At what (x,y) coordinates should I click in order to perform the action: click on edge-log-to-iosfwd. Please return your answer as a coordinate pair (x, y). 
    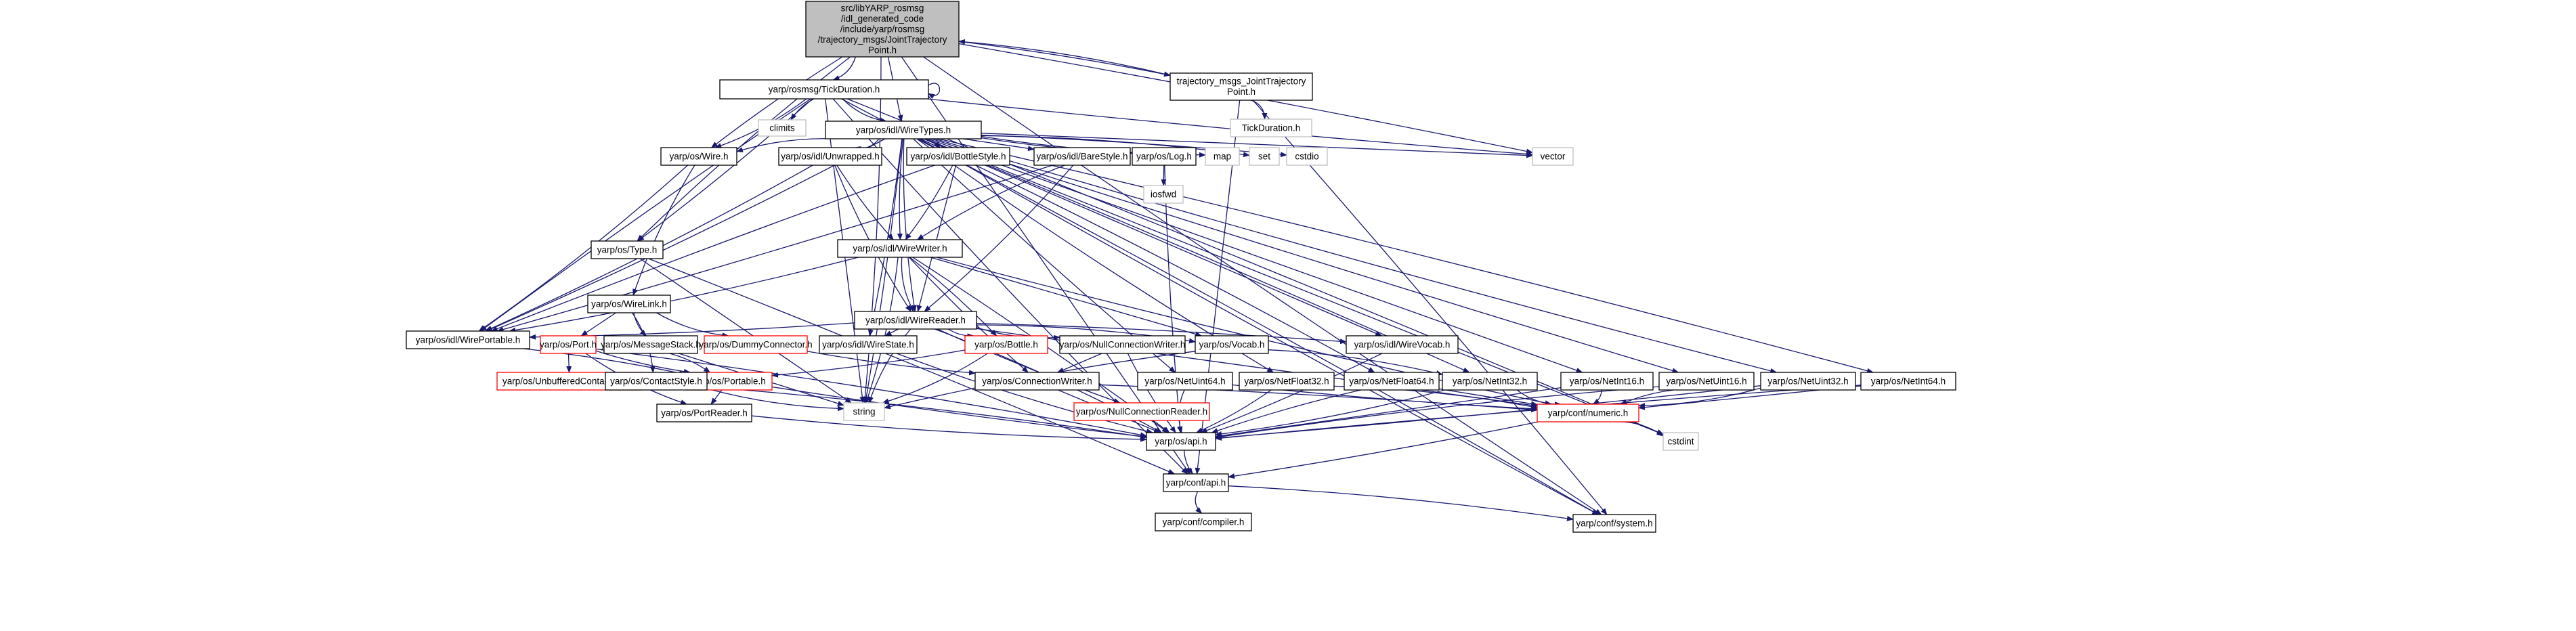
    Looking at the image, I should click on (1164, 175).